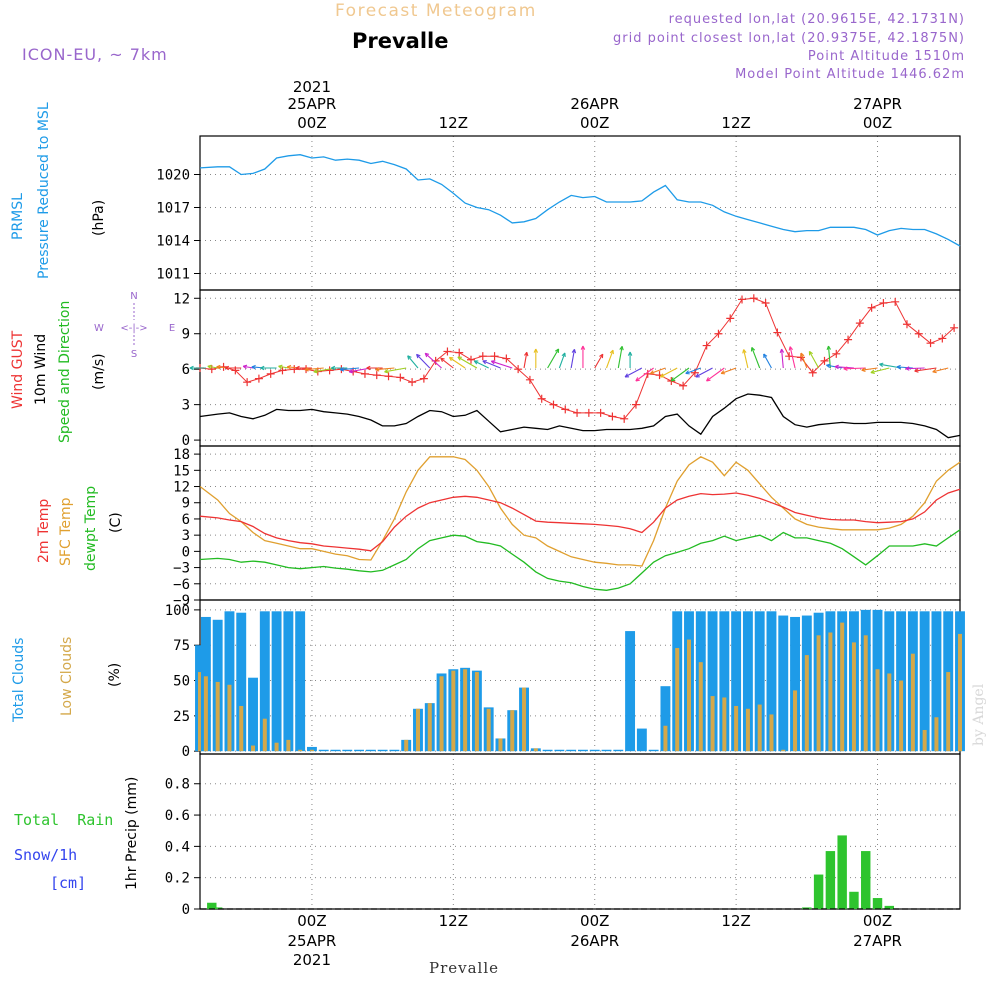 Image resolution: width=1000 pixels, height=1000 pixels. Describe the element at coordinates (67, 680) in the screenshot. I see `clouds-panel-labels: Total Clouds Low Clouds (%)` at that location.